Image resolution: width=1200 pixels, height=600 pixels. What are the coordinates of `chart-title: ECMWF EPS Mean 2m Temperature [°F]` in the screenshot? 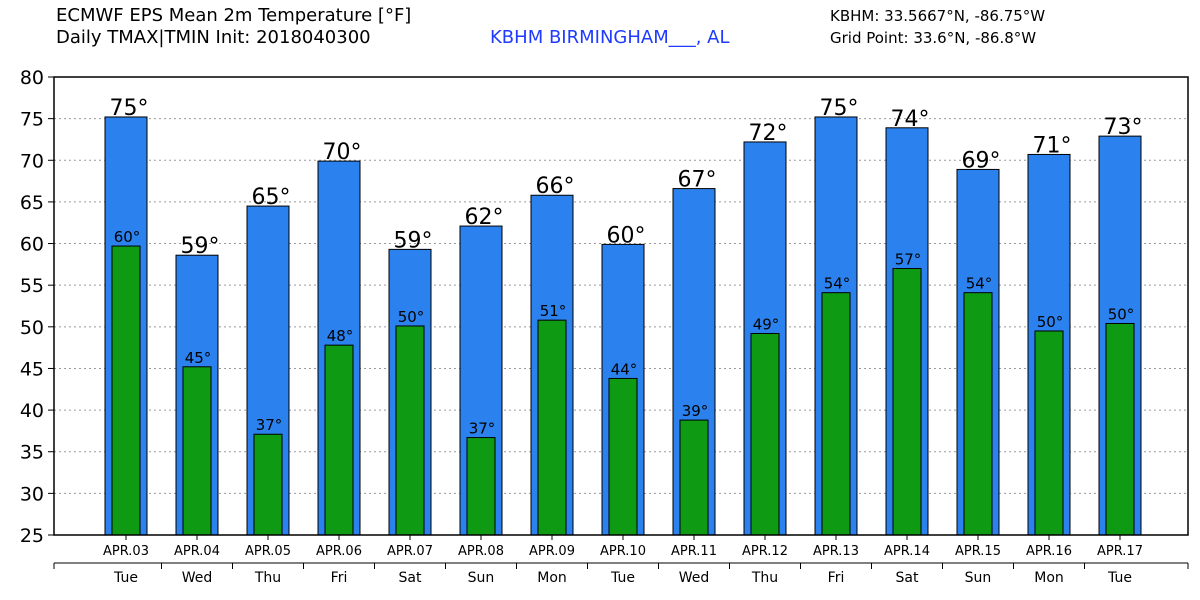 It's located at (234, 15).